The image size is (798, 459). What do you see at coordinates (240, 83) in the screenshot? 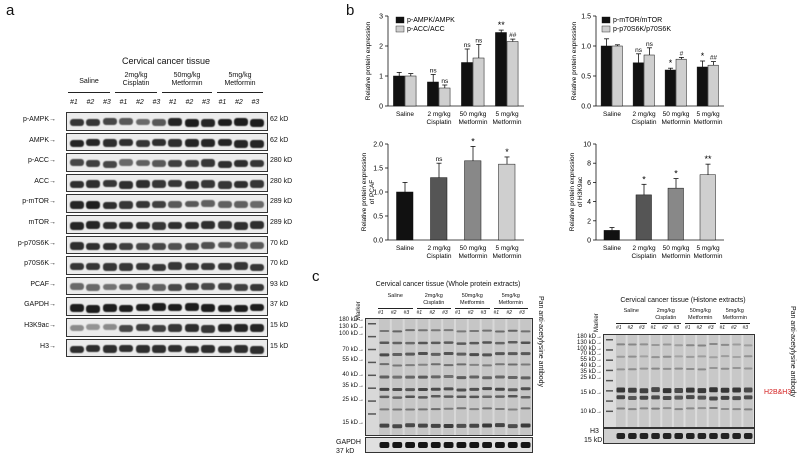
I see `panel-a-group-label-line: Metformin` at bounding box center [240, 83].